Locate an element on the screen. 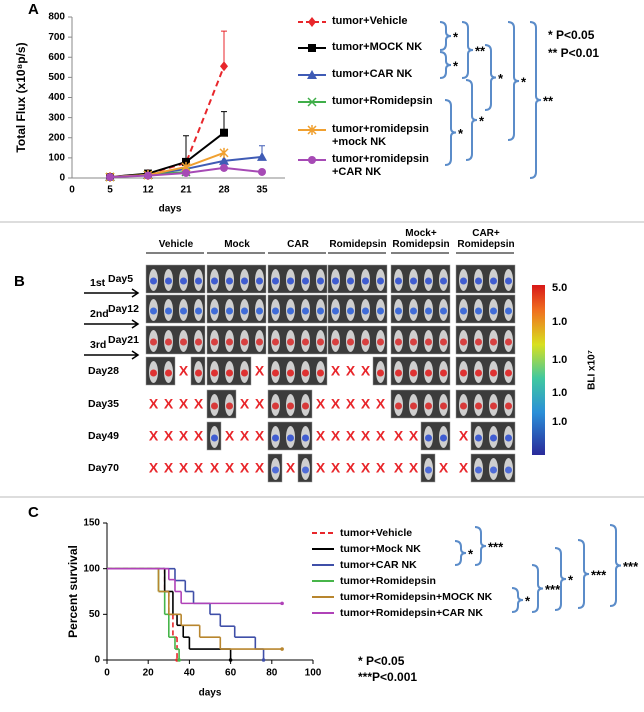  treatment-label: 2nd is located at coordinates (99, 314).